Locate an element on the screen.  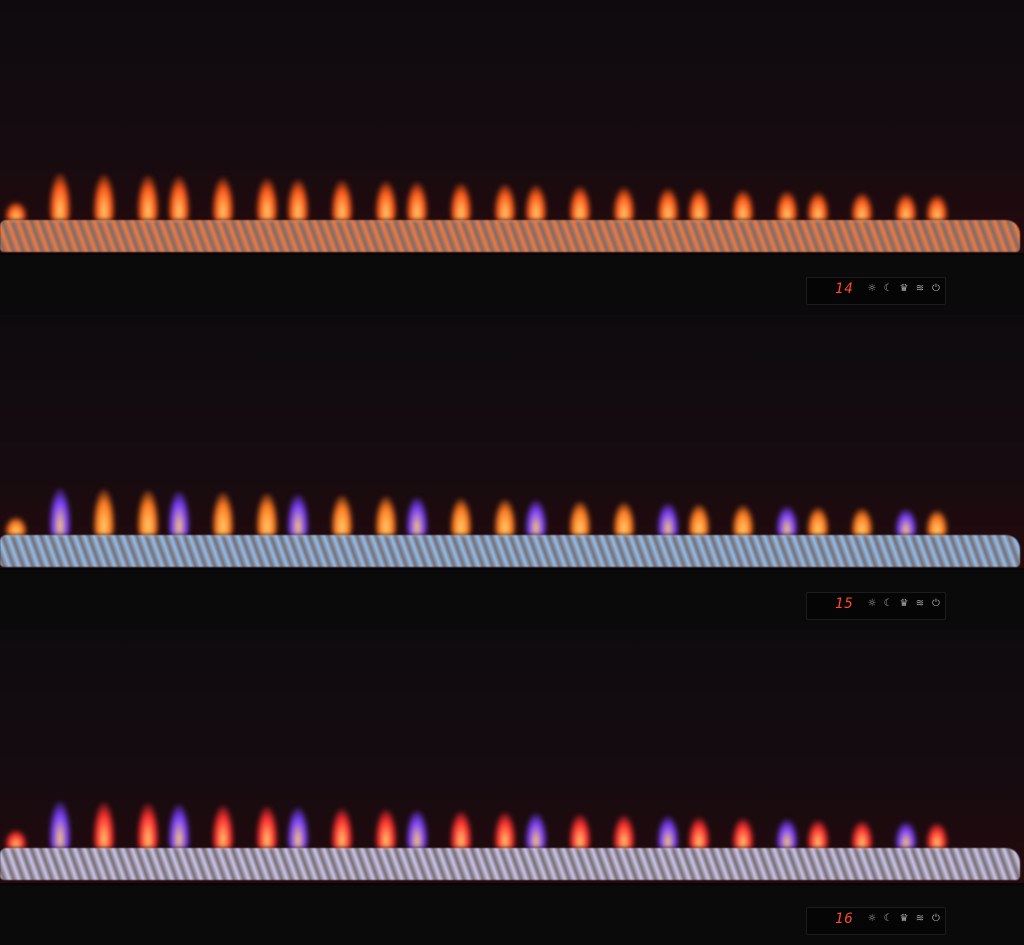
control-panel: 15 ☼ ☾ ♛ ≋ ⏻ is located at coordinates (876, 606).